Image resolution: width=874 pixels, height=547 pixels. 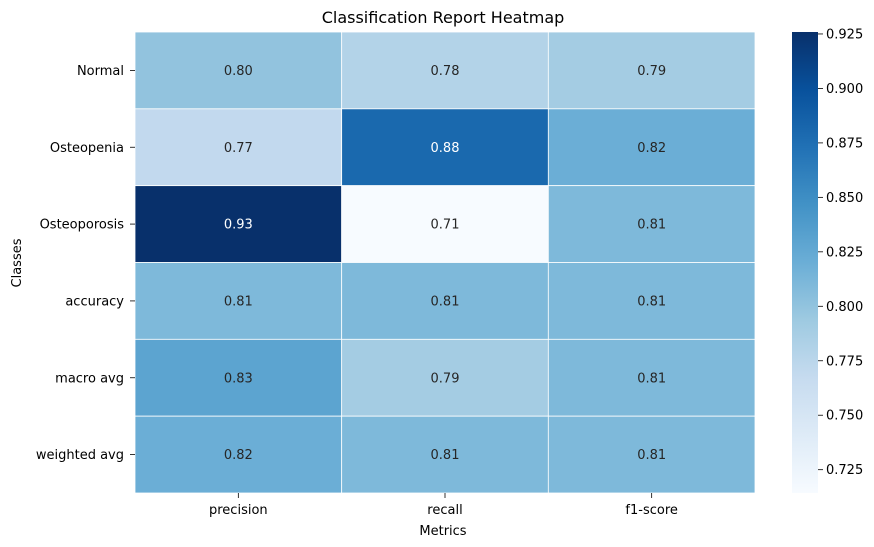 I want to click on colorbar-tick-label: 0.800, so click(x=844, y=307).